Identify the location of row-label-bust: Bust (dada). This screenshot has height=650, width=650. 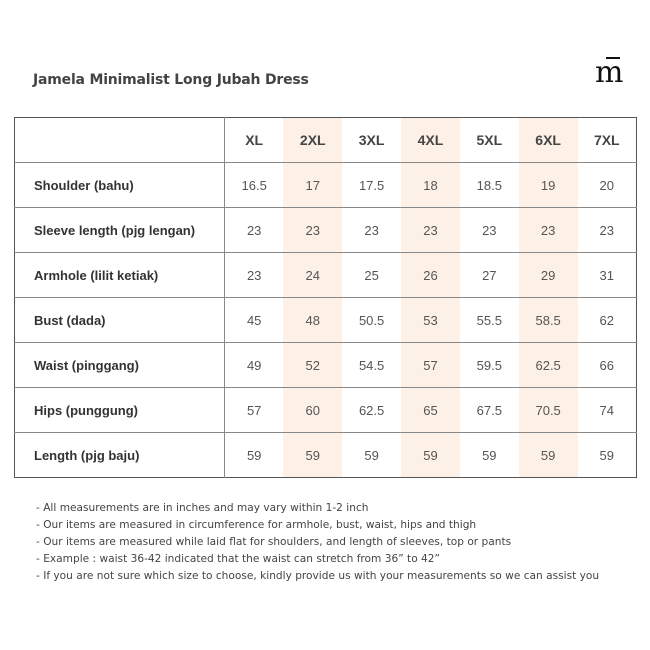
(119, 320).